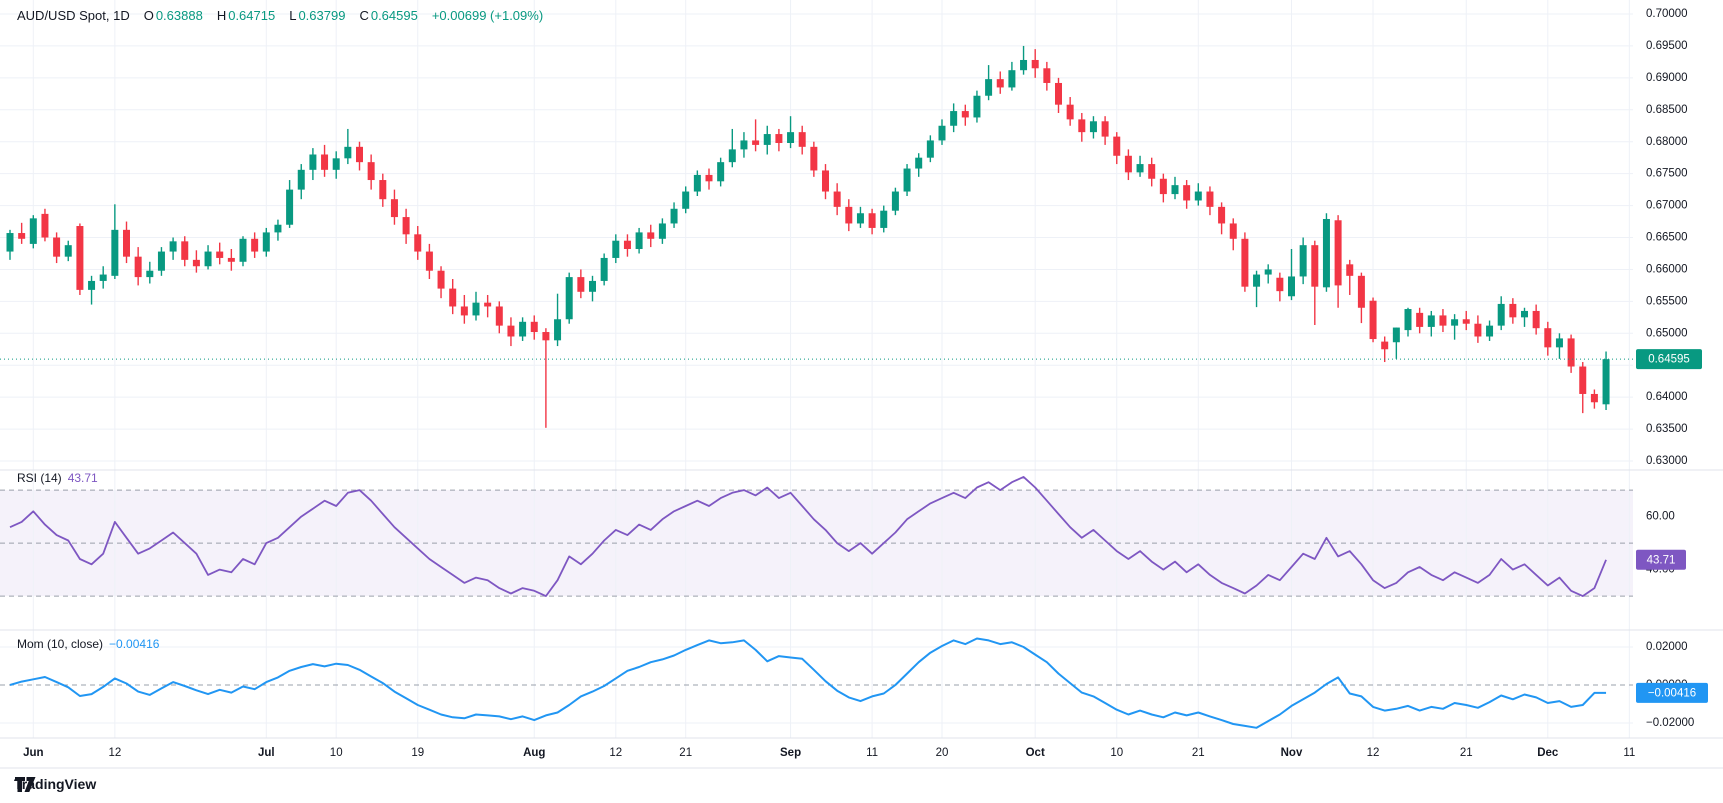 This screenshot has height=803, width=1723. I want to click on rsi-indicator-label: RSI (14) 43.71, so click(57, 478).